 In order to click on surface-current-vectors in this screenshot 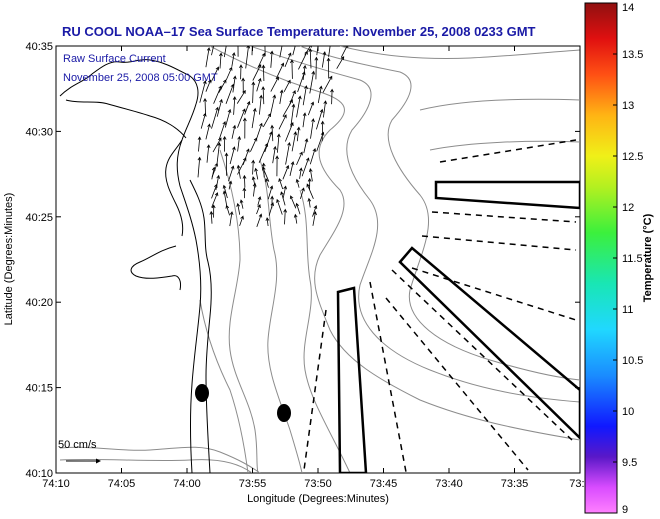, I will do `click(273, 137)`.